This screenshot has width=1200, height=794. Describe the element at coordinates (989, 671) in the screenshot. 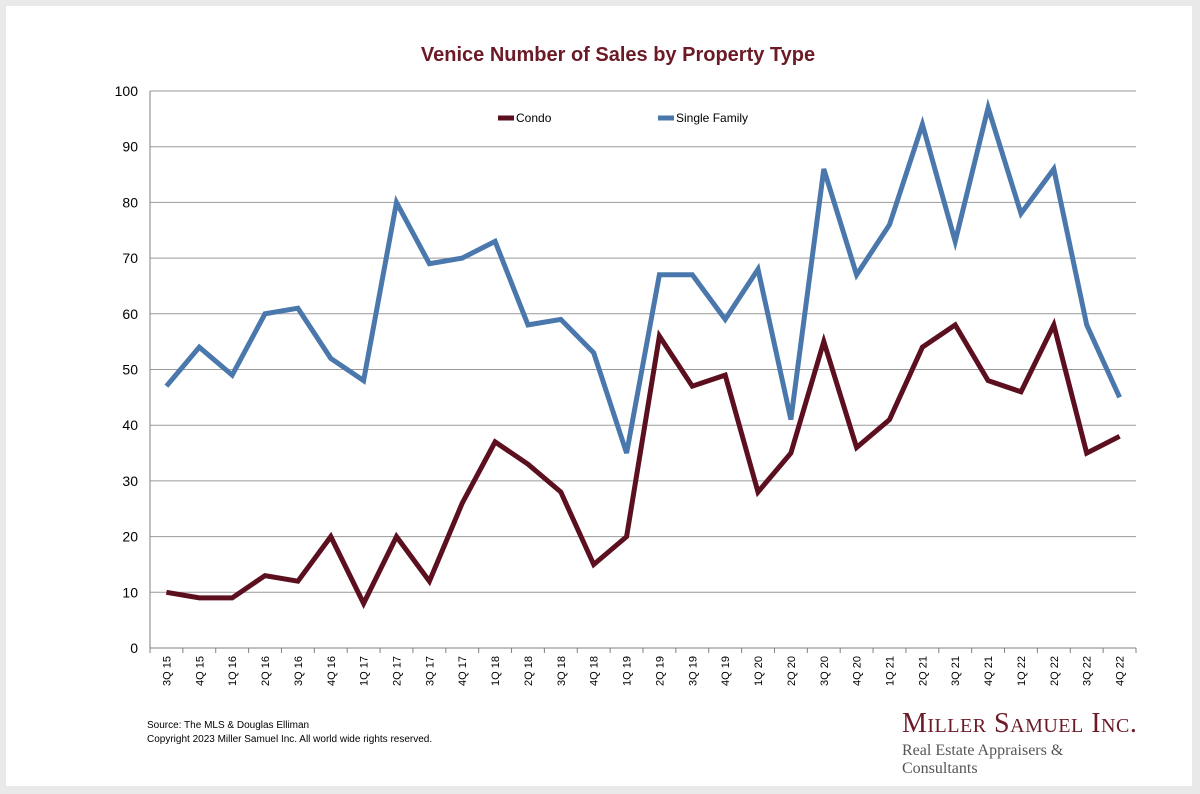

I see `x-tick-label: 4Q 21` at that location.